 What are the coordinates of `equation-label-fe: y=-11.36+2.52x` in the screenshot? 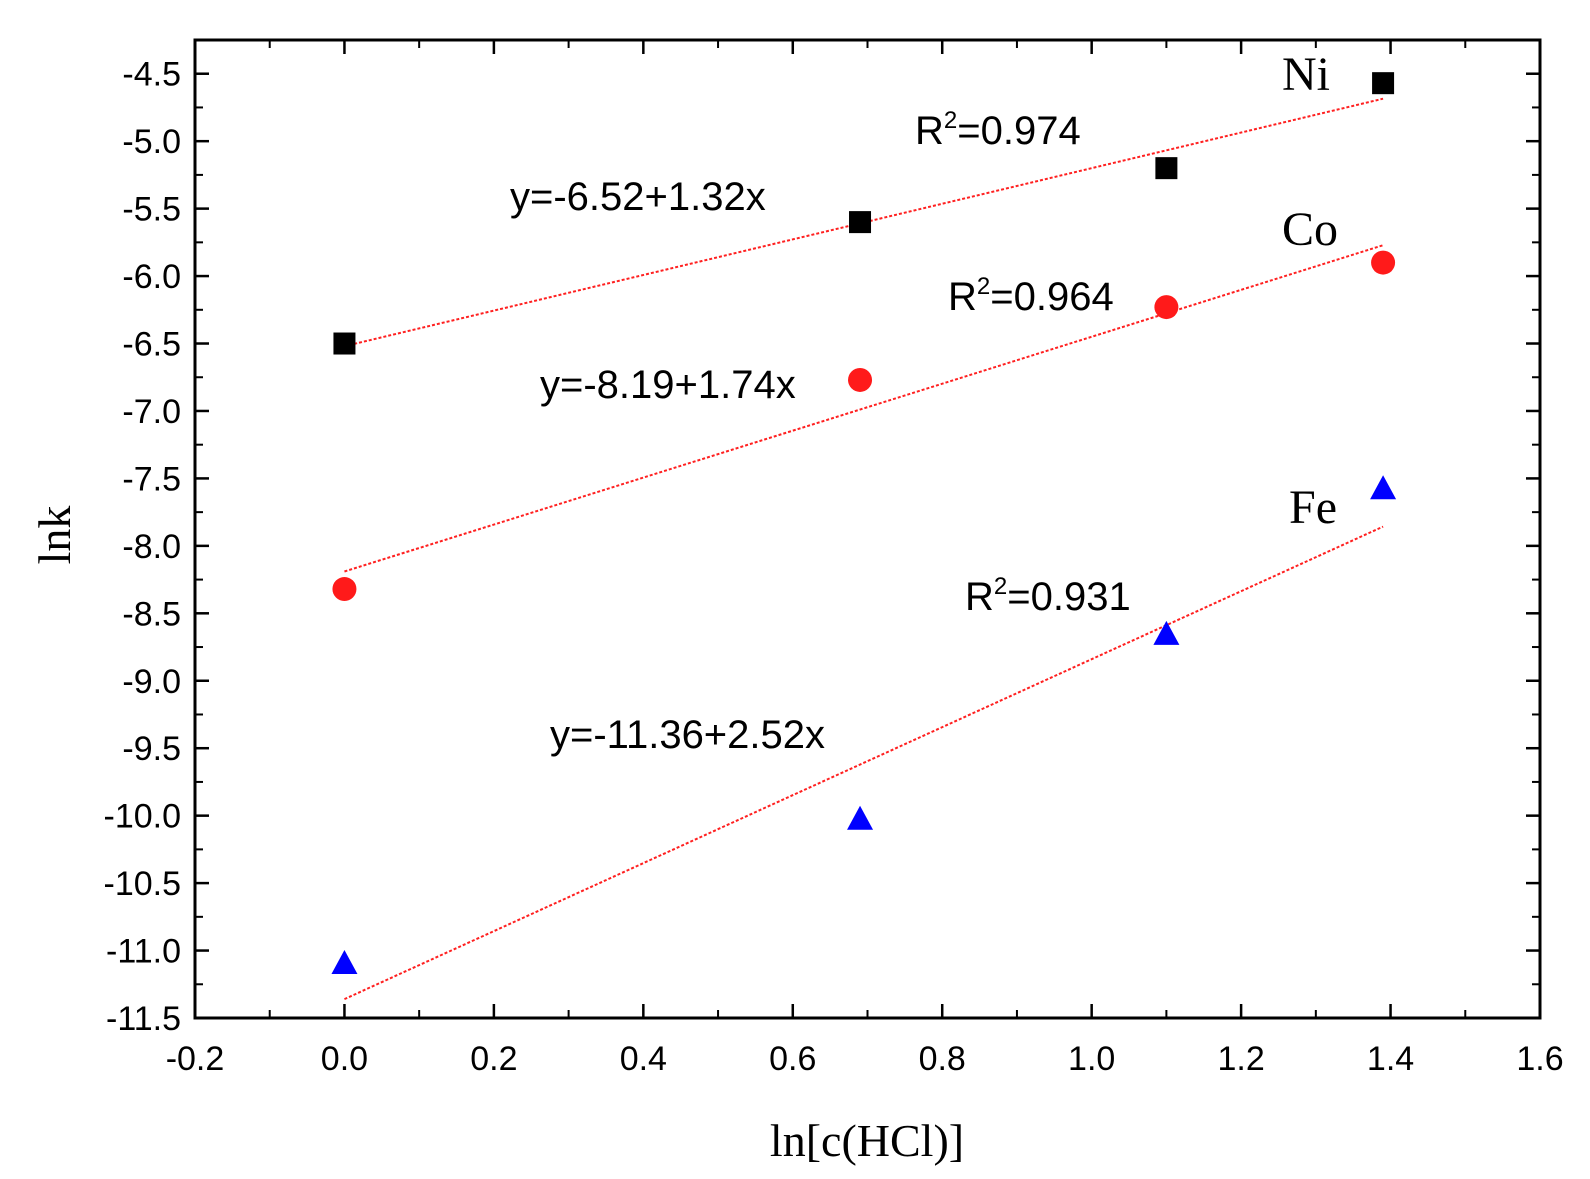 It's located at (687, 735).